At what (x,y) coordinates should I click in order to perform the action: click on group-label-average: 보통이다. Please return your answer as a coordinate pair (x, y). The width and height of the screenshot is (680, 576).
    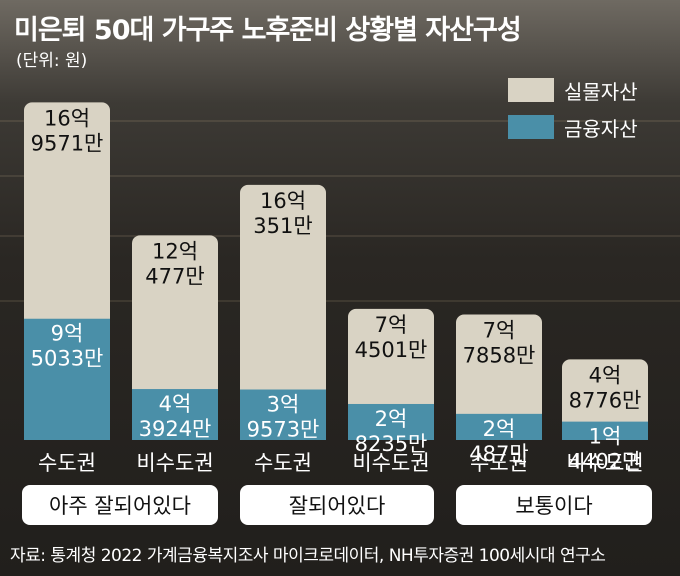
    Looking at the image, I should click on (554, 505).